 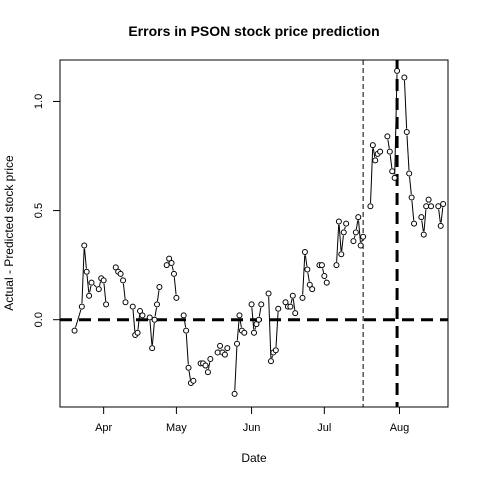 What do you see at coordinates (324, 428) in the screenshot?
I see `x-tick-label: Jul` at bounding box center [324, 428].